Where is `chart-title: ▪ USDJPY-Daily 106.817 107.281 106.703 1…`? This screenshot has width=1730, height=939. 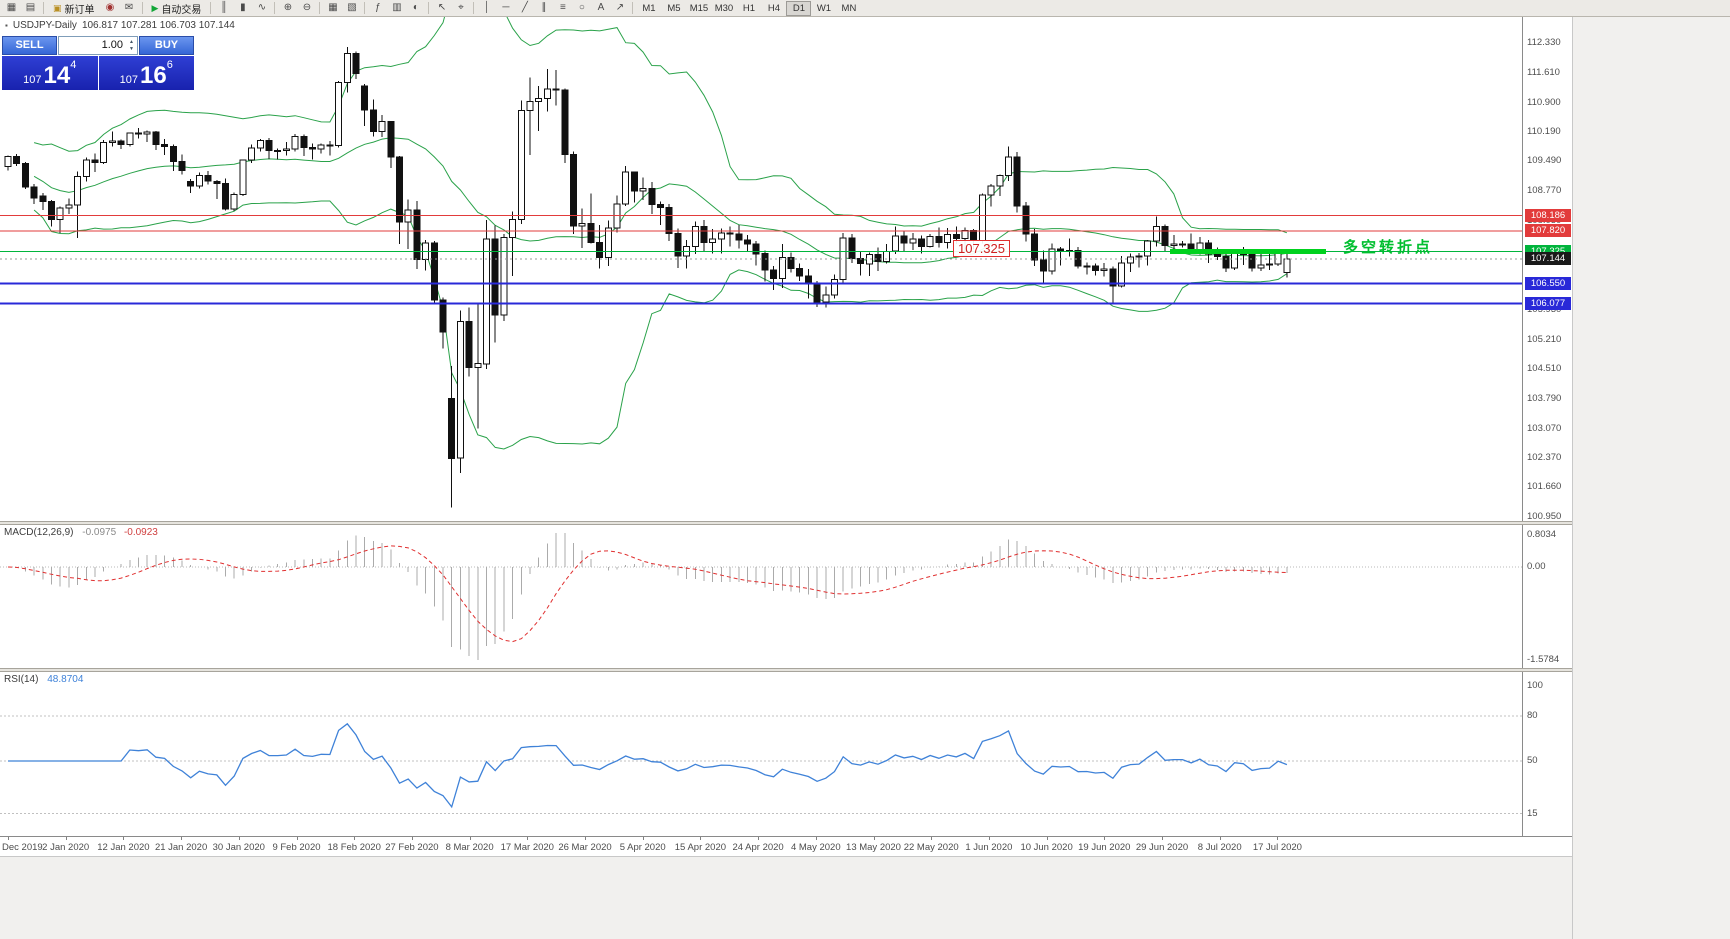
chart-title: ▪ USDJPY-Daily 106.817 107.281 106.703 1… is located at coordinates (120, 25).